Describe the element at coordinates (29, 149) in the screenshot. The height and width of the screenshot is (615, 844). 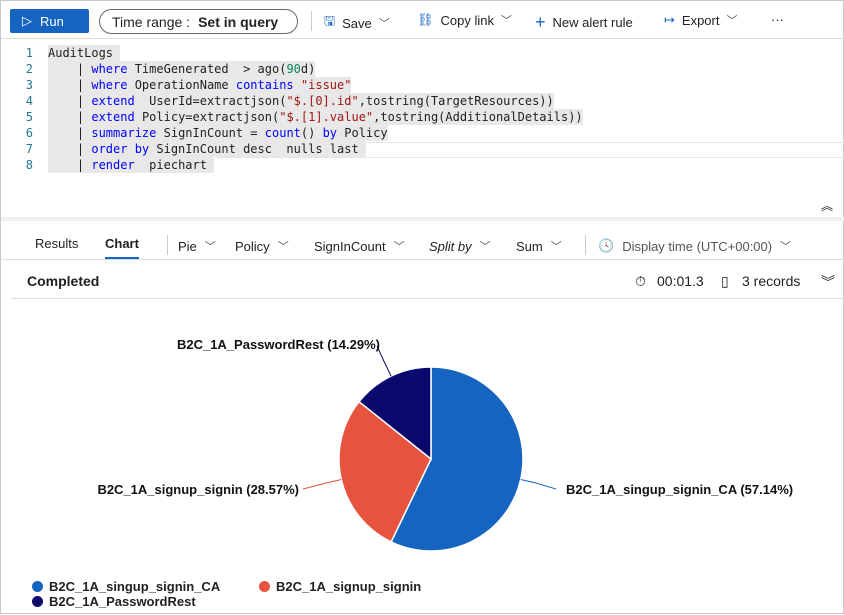
I see `line-number: 7` at that location.